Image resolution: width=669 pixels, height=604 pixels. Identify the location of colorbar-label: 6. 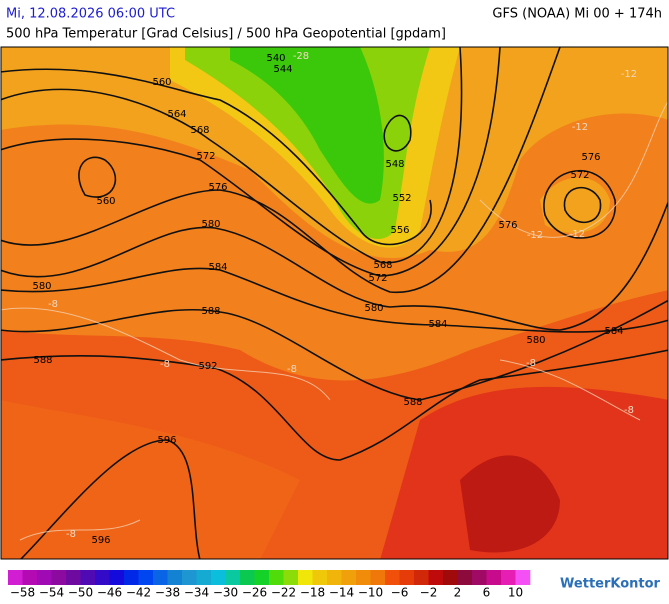
(487, 593).